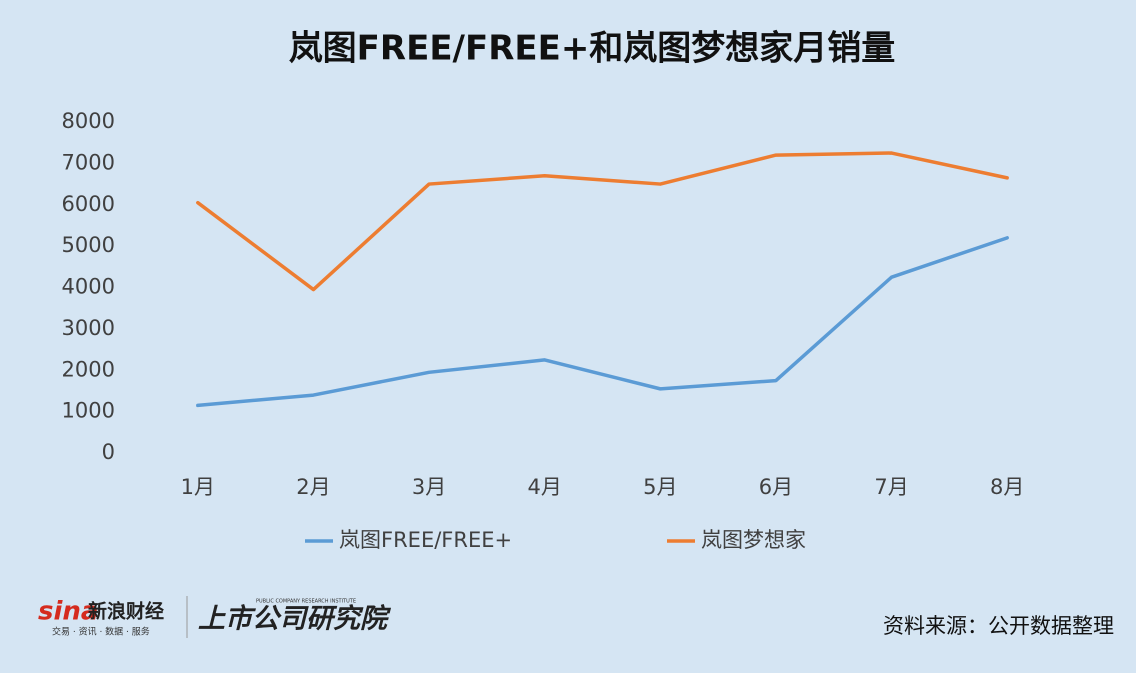 The height and width of the screenshot is (673, 1136). What do you see at coordinates (660, 487) in the screenshot?
I see `x-tick-label: 5月` at bounding box center [660, 487].